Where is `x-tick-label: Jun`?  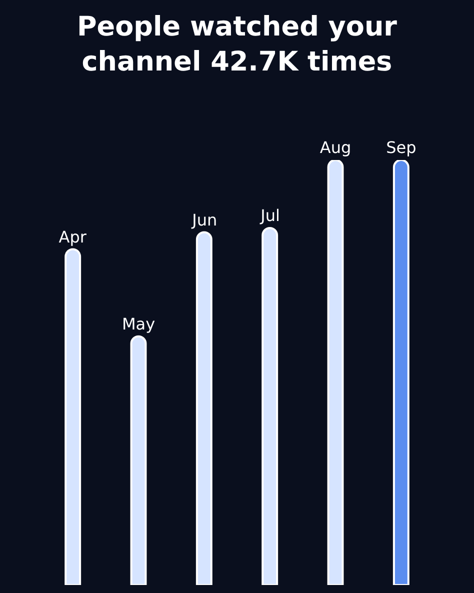 x-tick-label: Jun is located at coordinates (204, 220).